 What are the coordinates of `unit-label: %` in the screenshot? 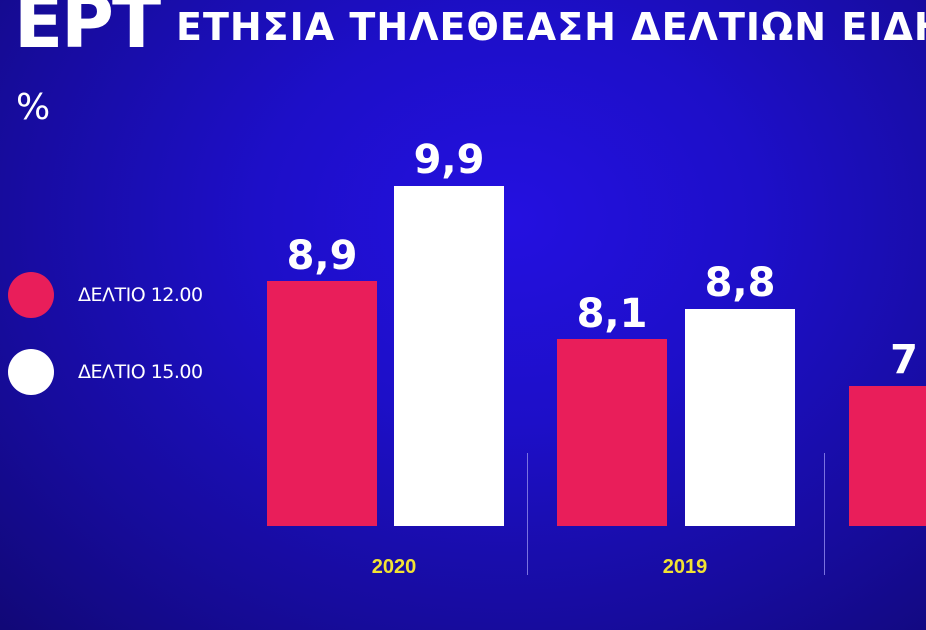 It's located at (33, 107).